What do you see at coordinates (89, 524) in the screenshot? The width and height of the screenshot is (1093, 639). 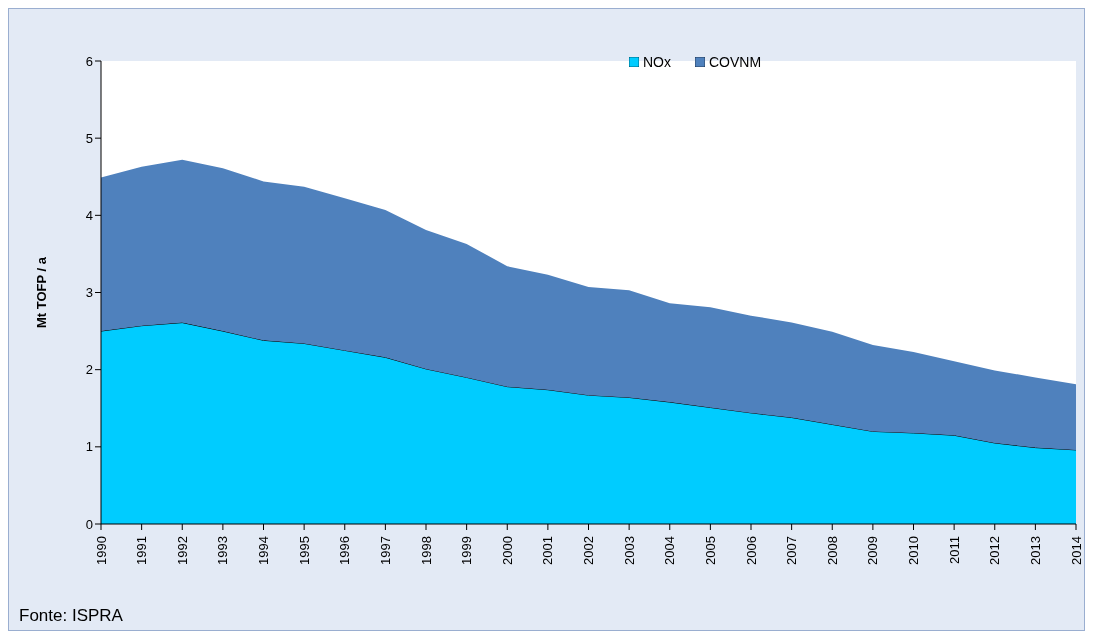 I see `y-tick-label: 0` at bounding box center [89, 524].